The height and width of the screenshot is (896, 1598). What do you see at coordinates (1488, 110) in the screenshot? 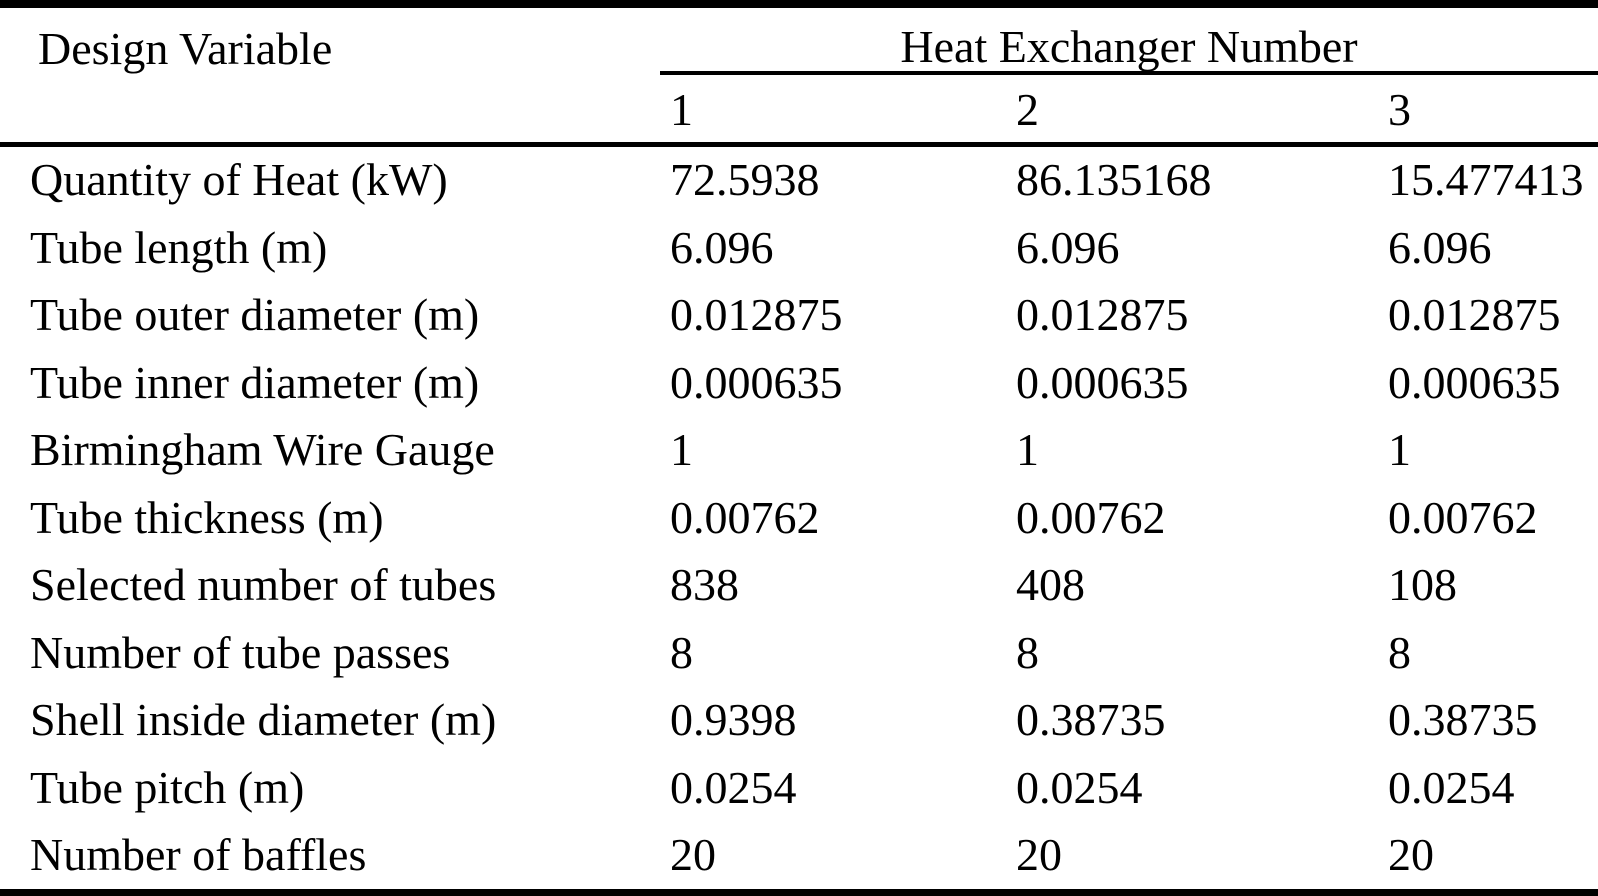
I see `column-header-3: 3` at bounding box center [1488, 110].